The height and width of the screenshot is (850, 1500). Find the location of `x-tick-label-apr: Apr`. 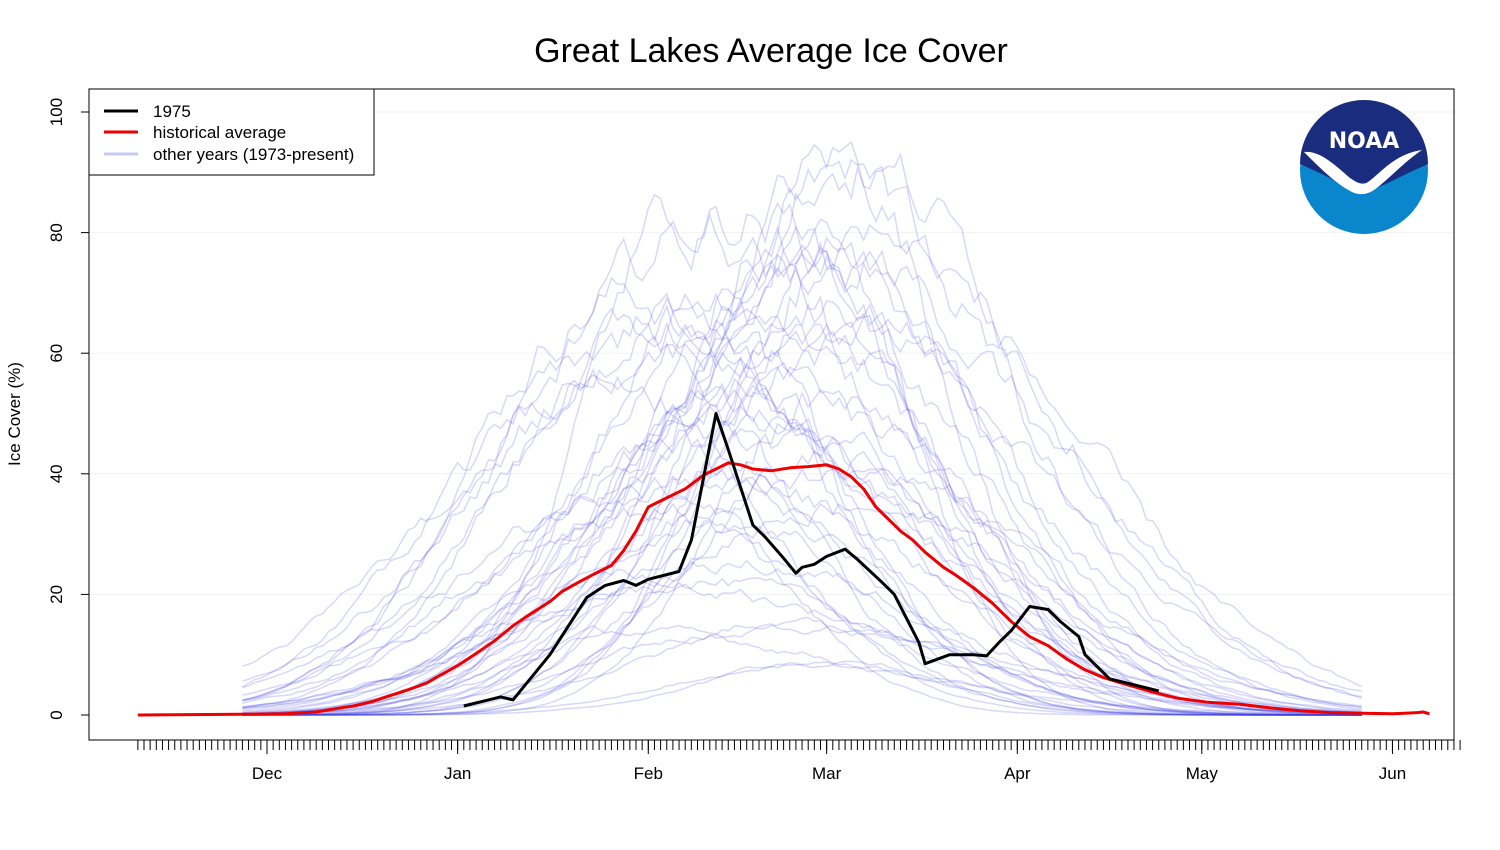

x-tick-label-apr: Apr is located at coordinates (1017, 773).